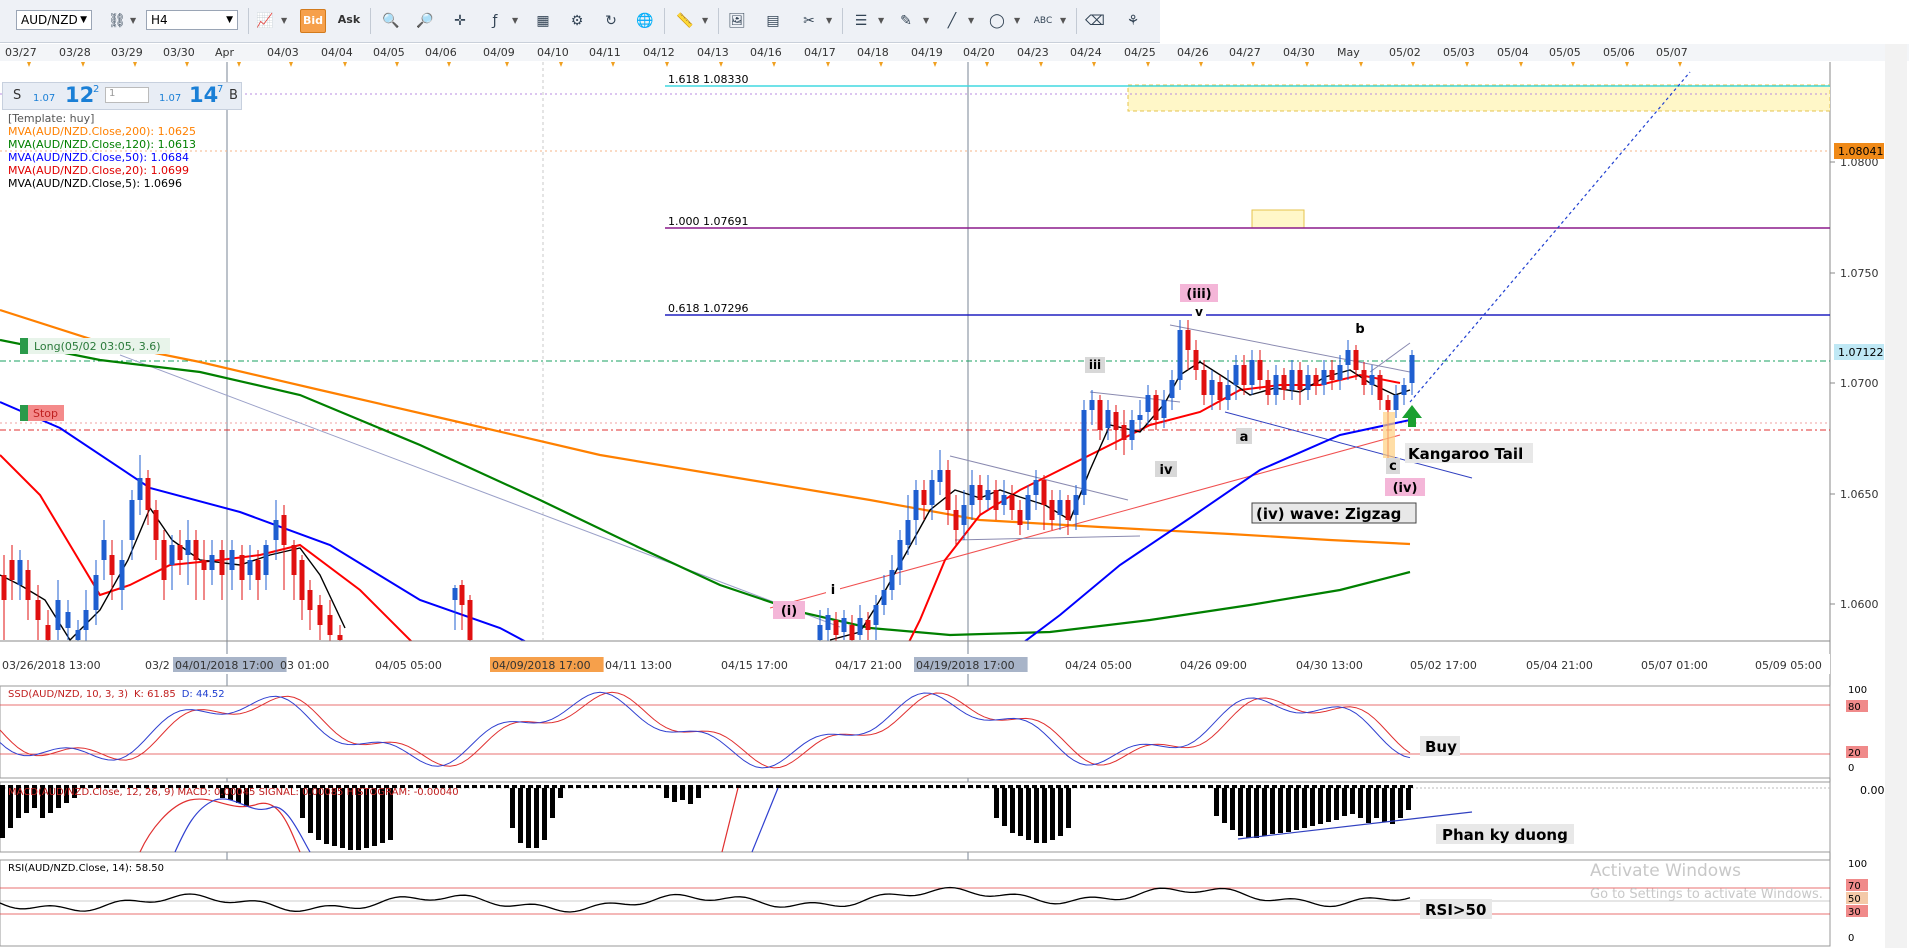 The width and height of the screenshot is (1909, 948). Describe the element at coordinates (495, 21) in the screenshot. I see `indicator-icon: ƒ` at that location.